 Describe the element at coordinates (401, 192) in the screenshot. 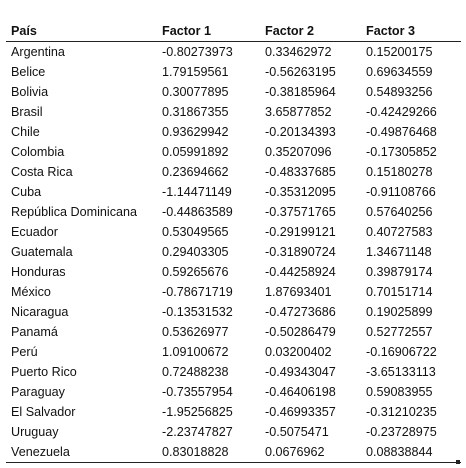

I see `cell-factor-3: -0.91108766` at that location.